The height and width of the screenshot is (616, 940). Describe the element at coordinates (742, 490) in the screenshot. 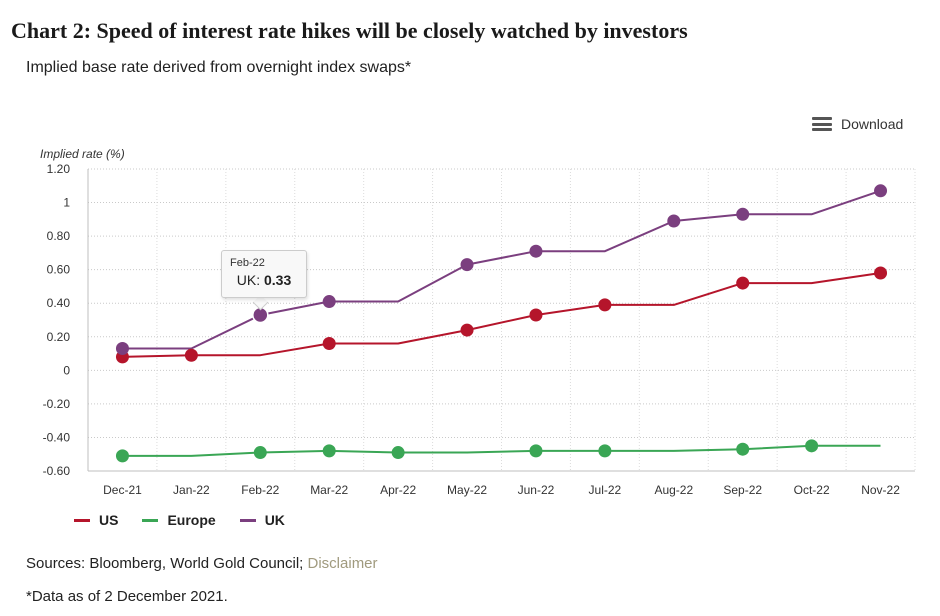

I see `x-tick-label: Sep-22` at that location.